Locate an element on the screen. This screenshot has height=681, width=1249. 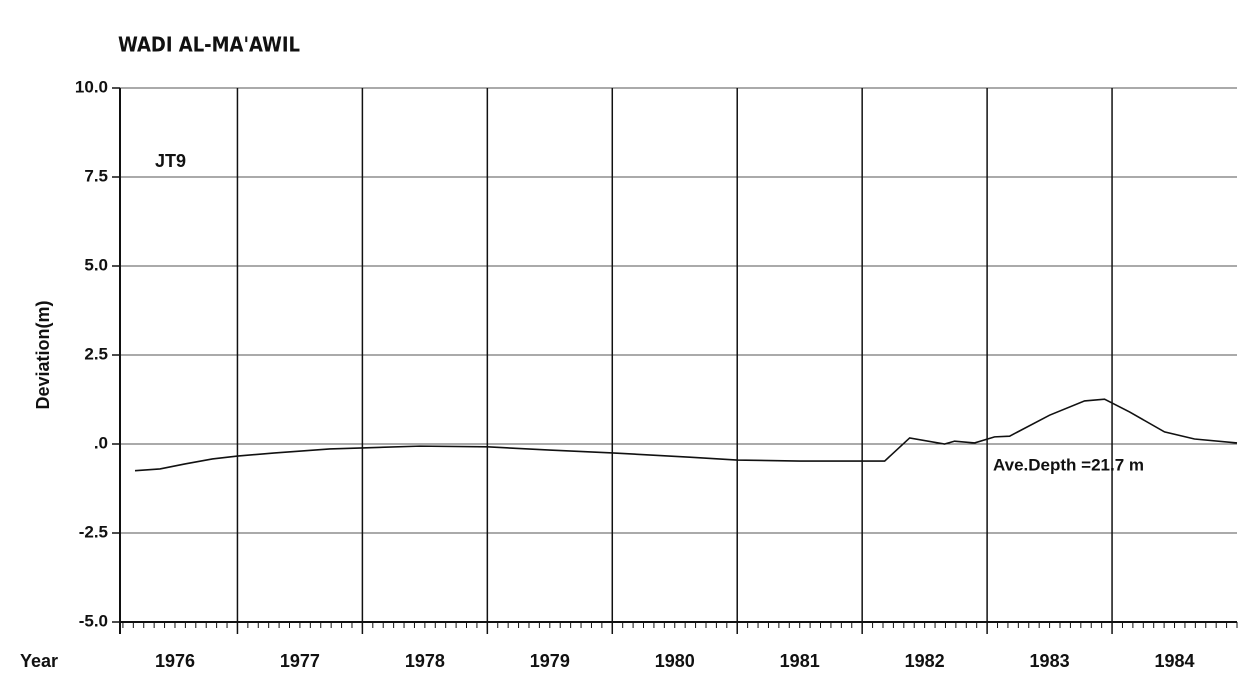
annotation: JT9 is located at coordinates (170, 161).